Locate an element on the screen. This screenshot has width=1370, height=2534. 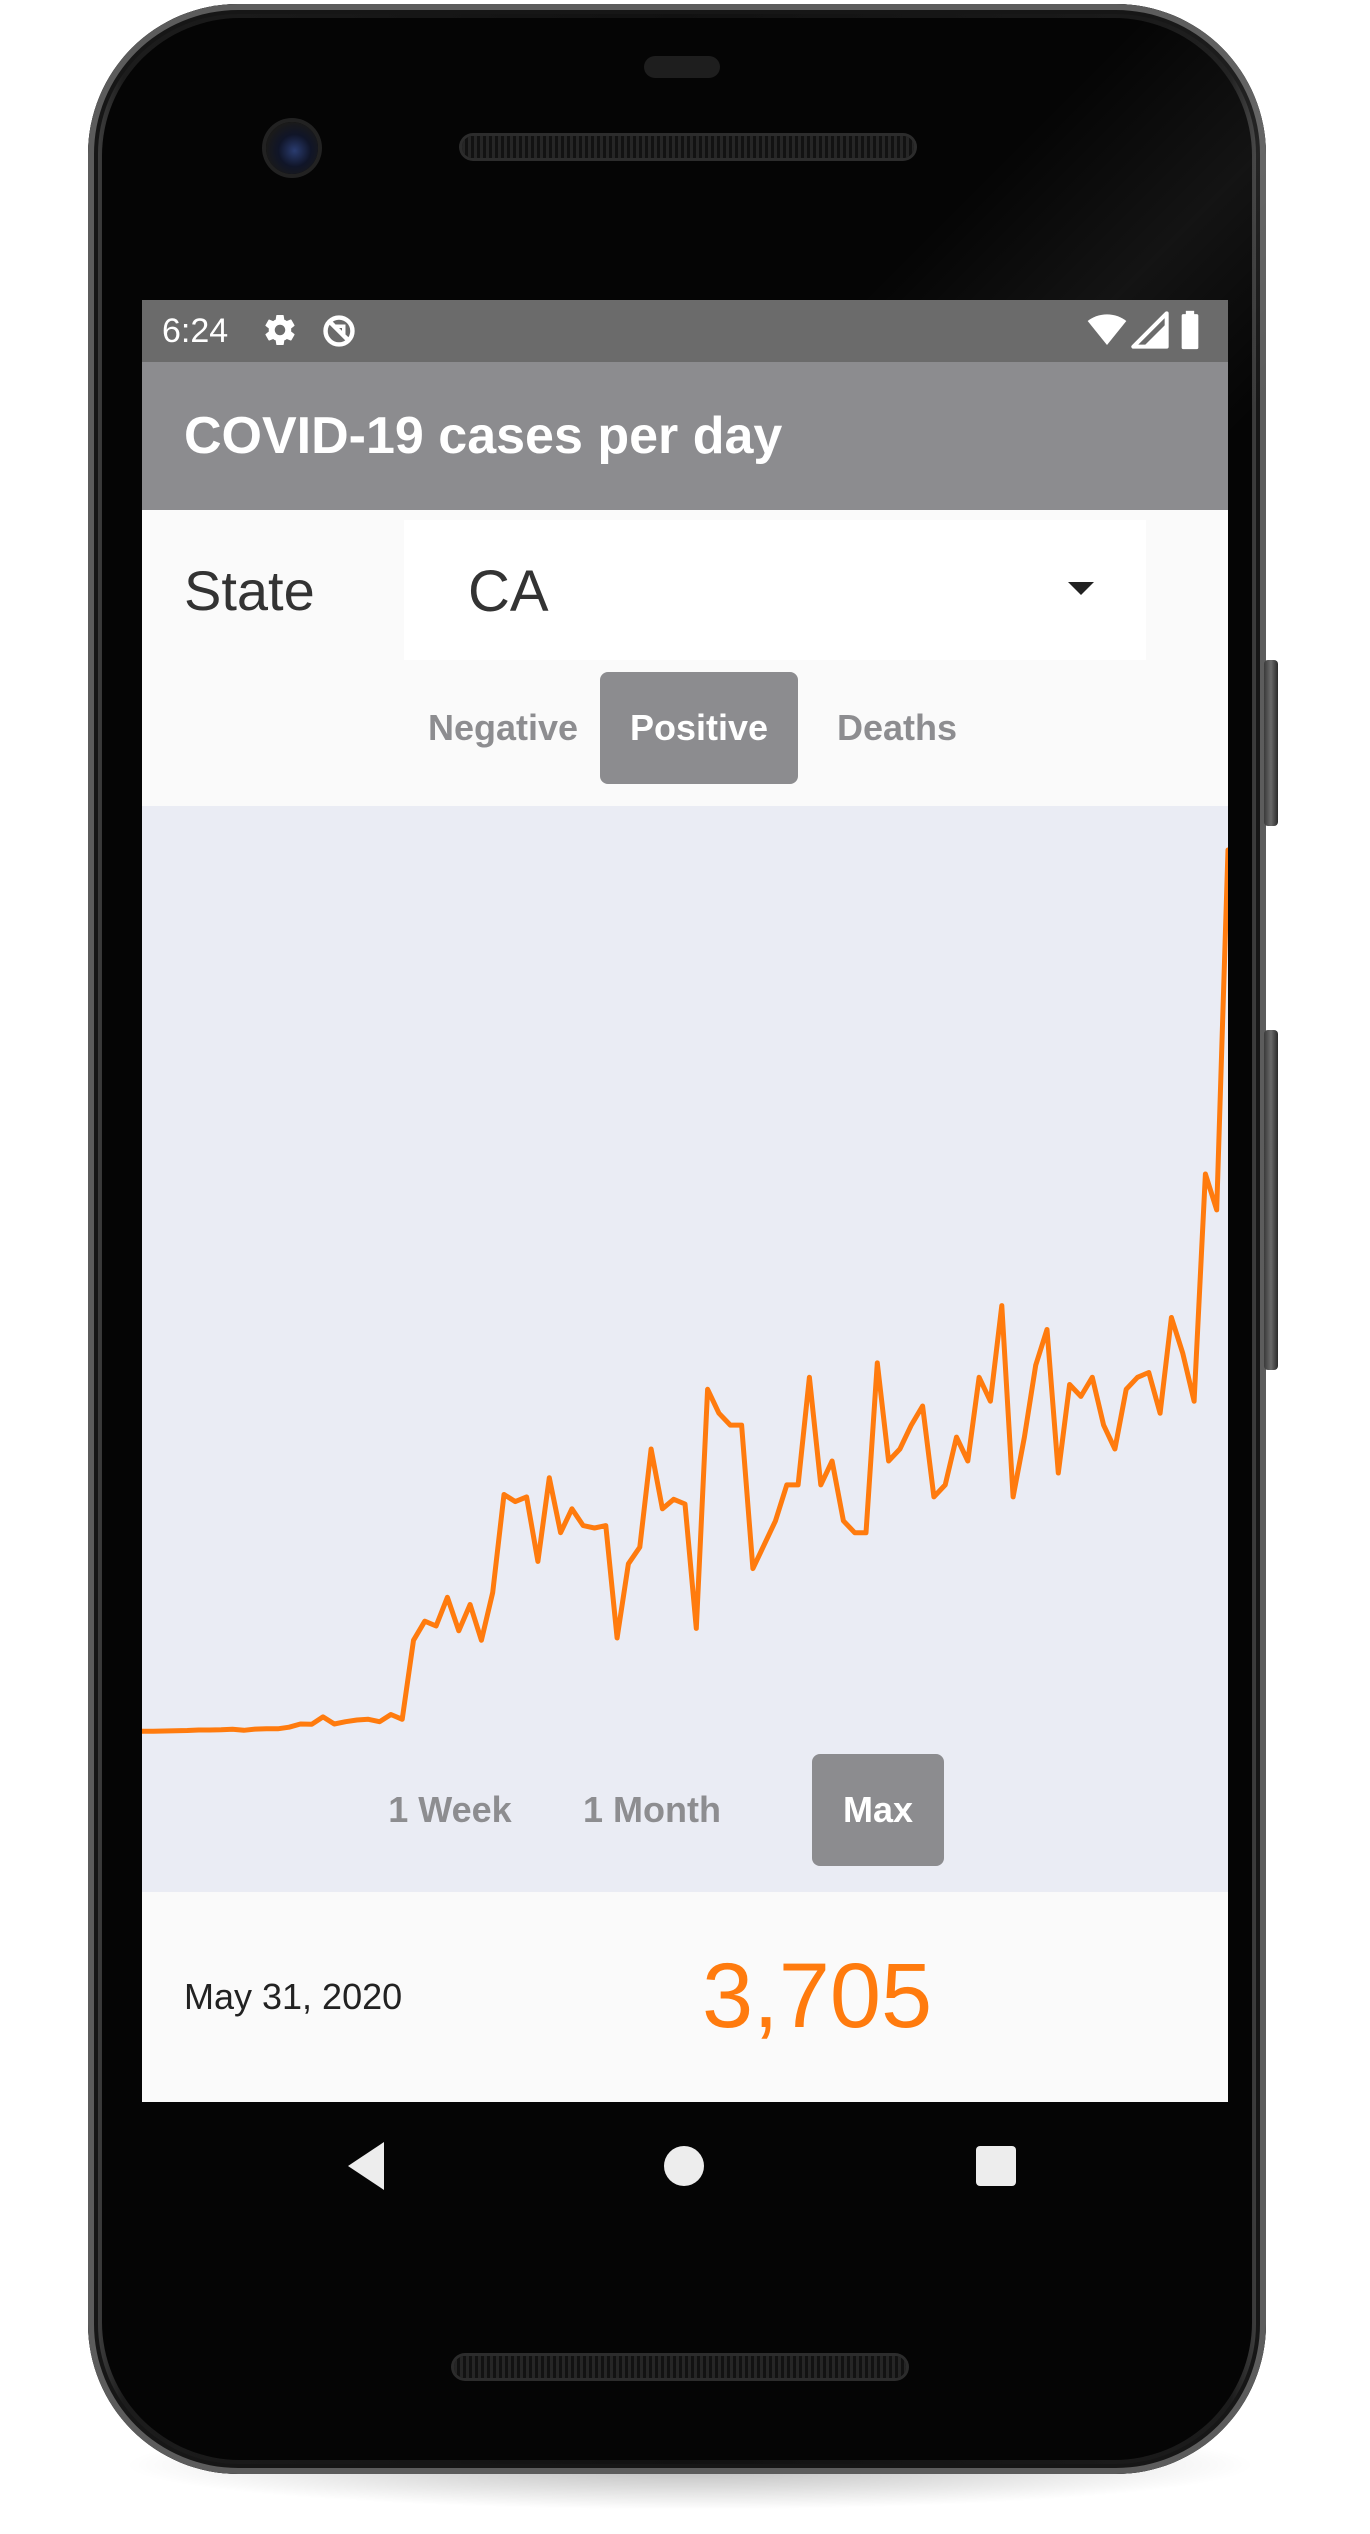
range-1-month: 1 Month is located at coordinates (652, 1809).